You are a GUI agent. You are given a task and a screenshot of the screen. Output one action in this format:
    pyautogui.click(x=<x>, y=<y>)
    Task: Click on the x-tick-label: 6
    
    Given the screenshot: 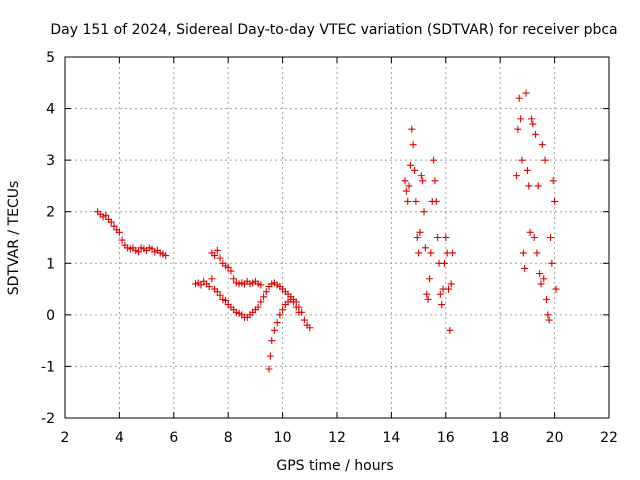 What is the action you would take?
    pyautogui.click(x=173, y=438)
    